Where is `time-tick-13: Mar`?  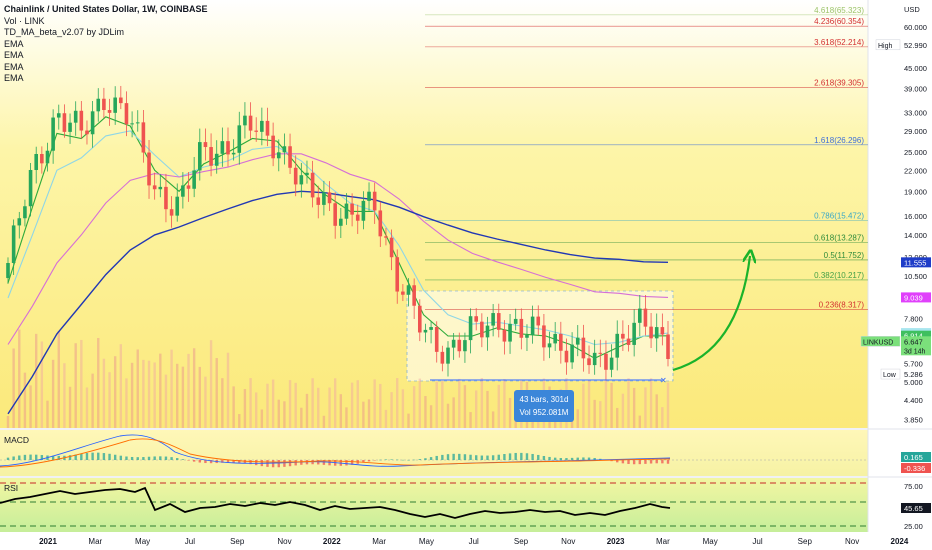 time-tick-13: Mar is located at coordinates (663, 541).